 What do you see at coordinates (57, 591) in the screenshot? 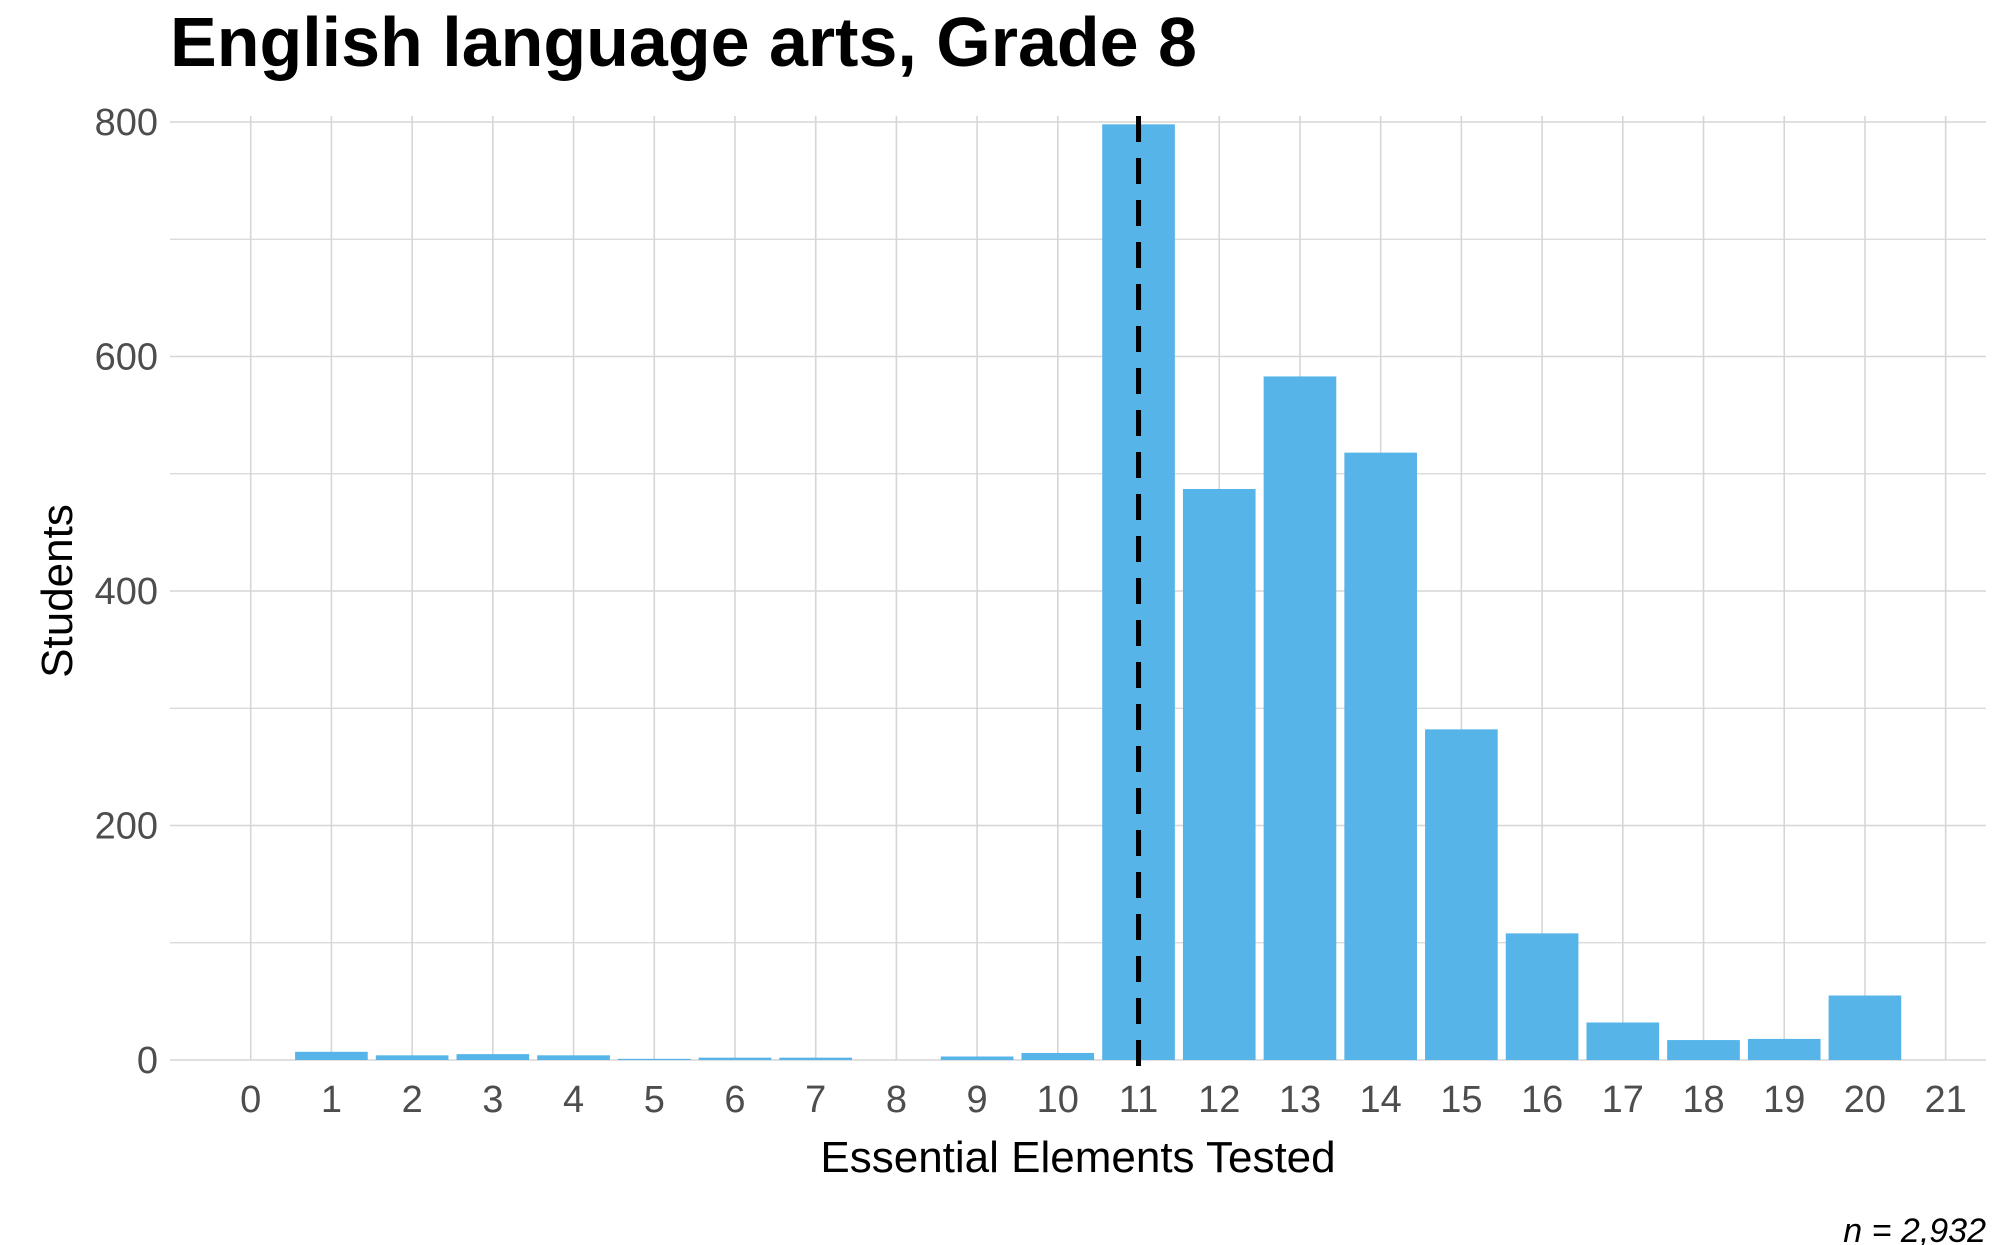
I see `y-axis-title: Students` at bounding box center [57, 591].